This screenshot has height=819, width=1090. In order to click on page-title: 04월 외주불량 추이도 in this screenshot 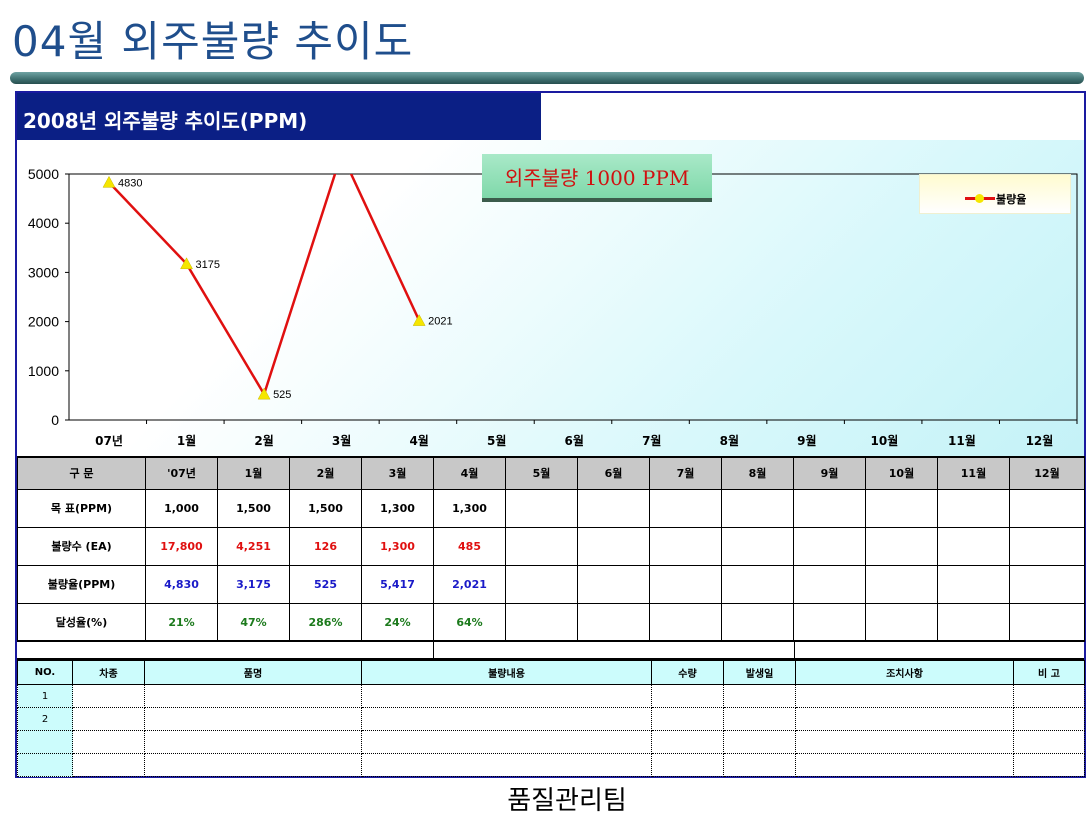, I will do `click(213, 41)`.